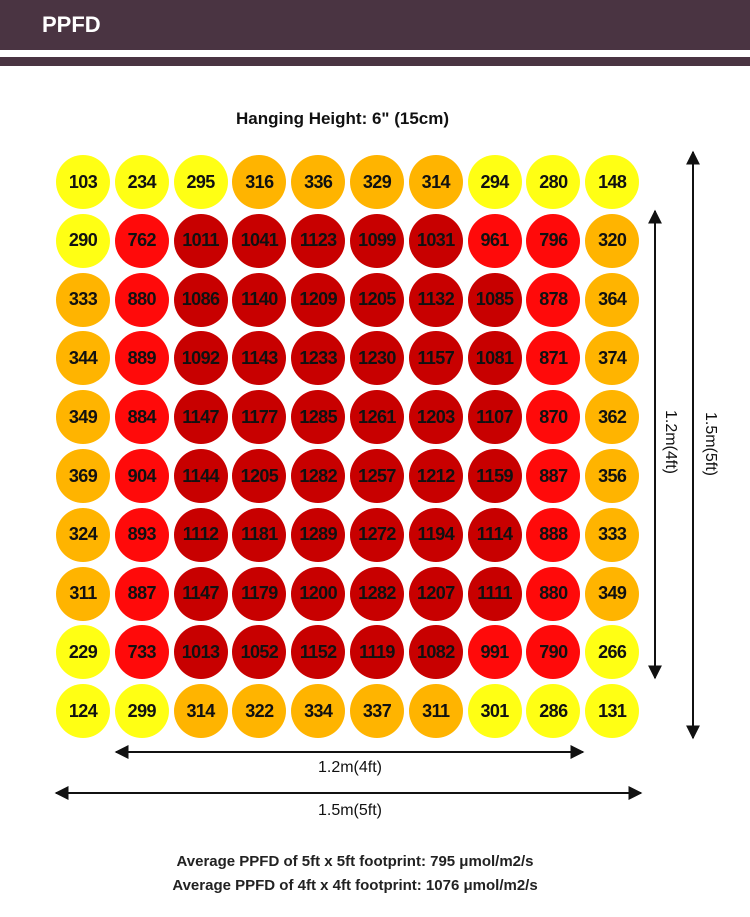  What do you see at coordinates (141, 476) in the screenshot?
I see `ppfd-cell: 904` at bounding box center [141, 476].